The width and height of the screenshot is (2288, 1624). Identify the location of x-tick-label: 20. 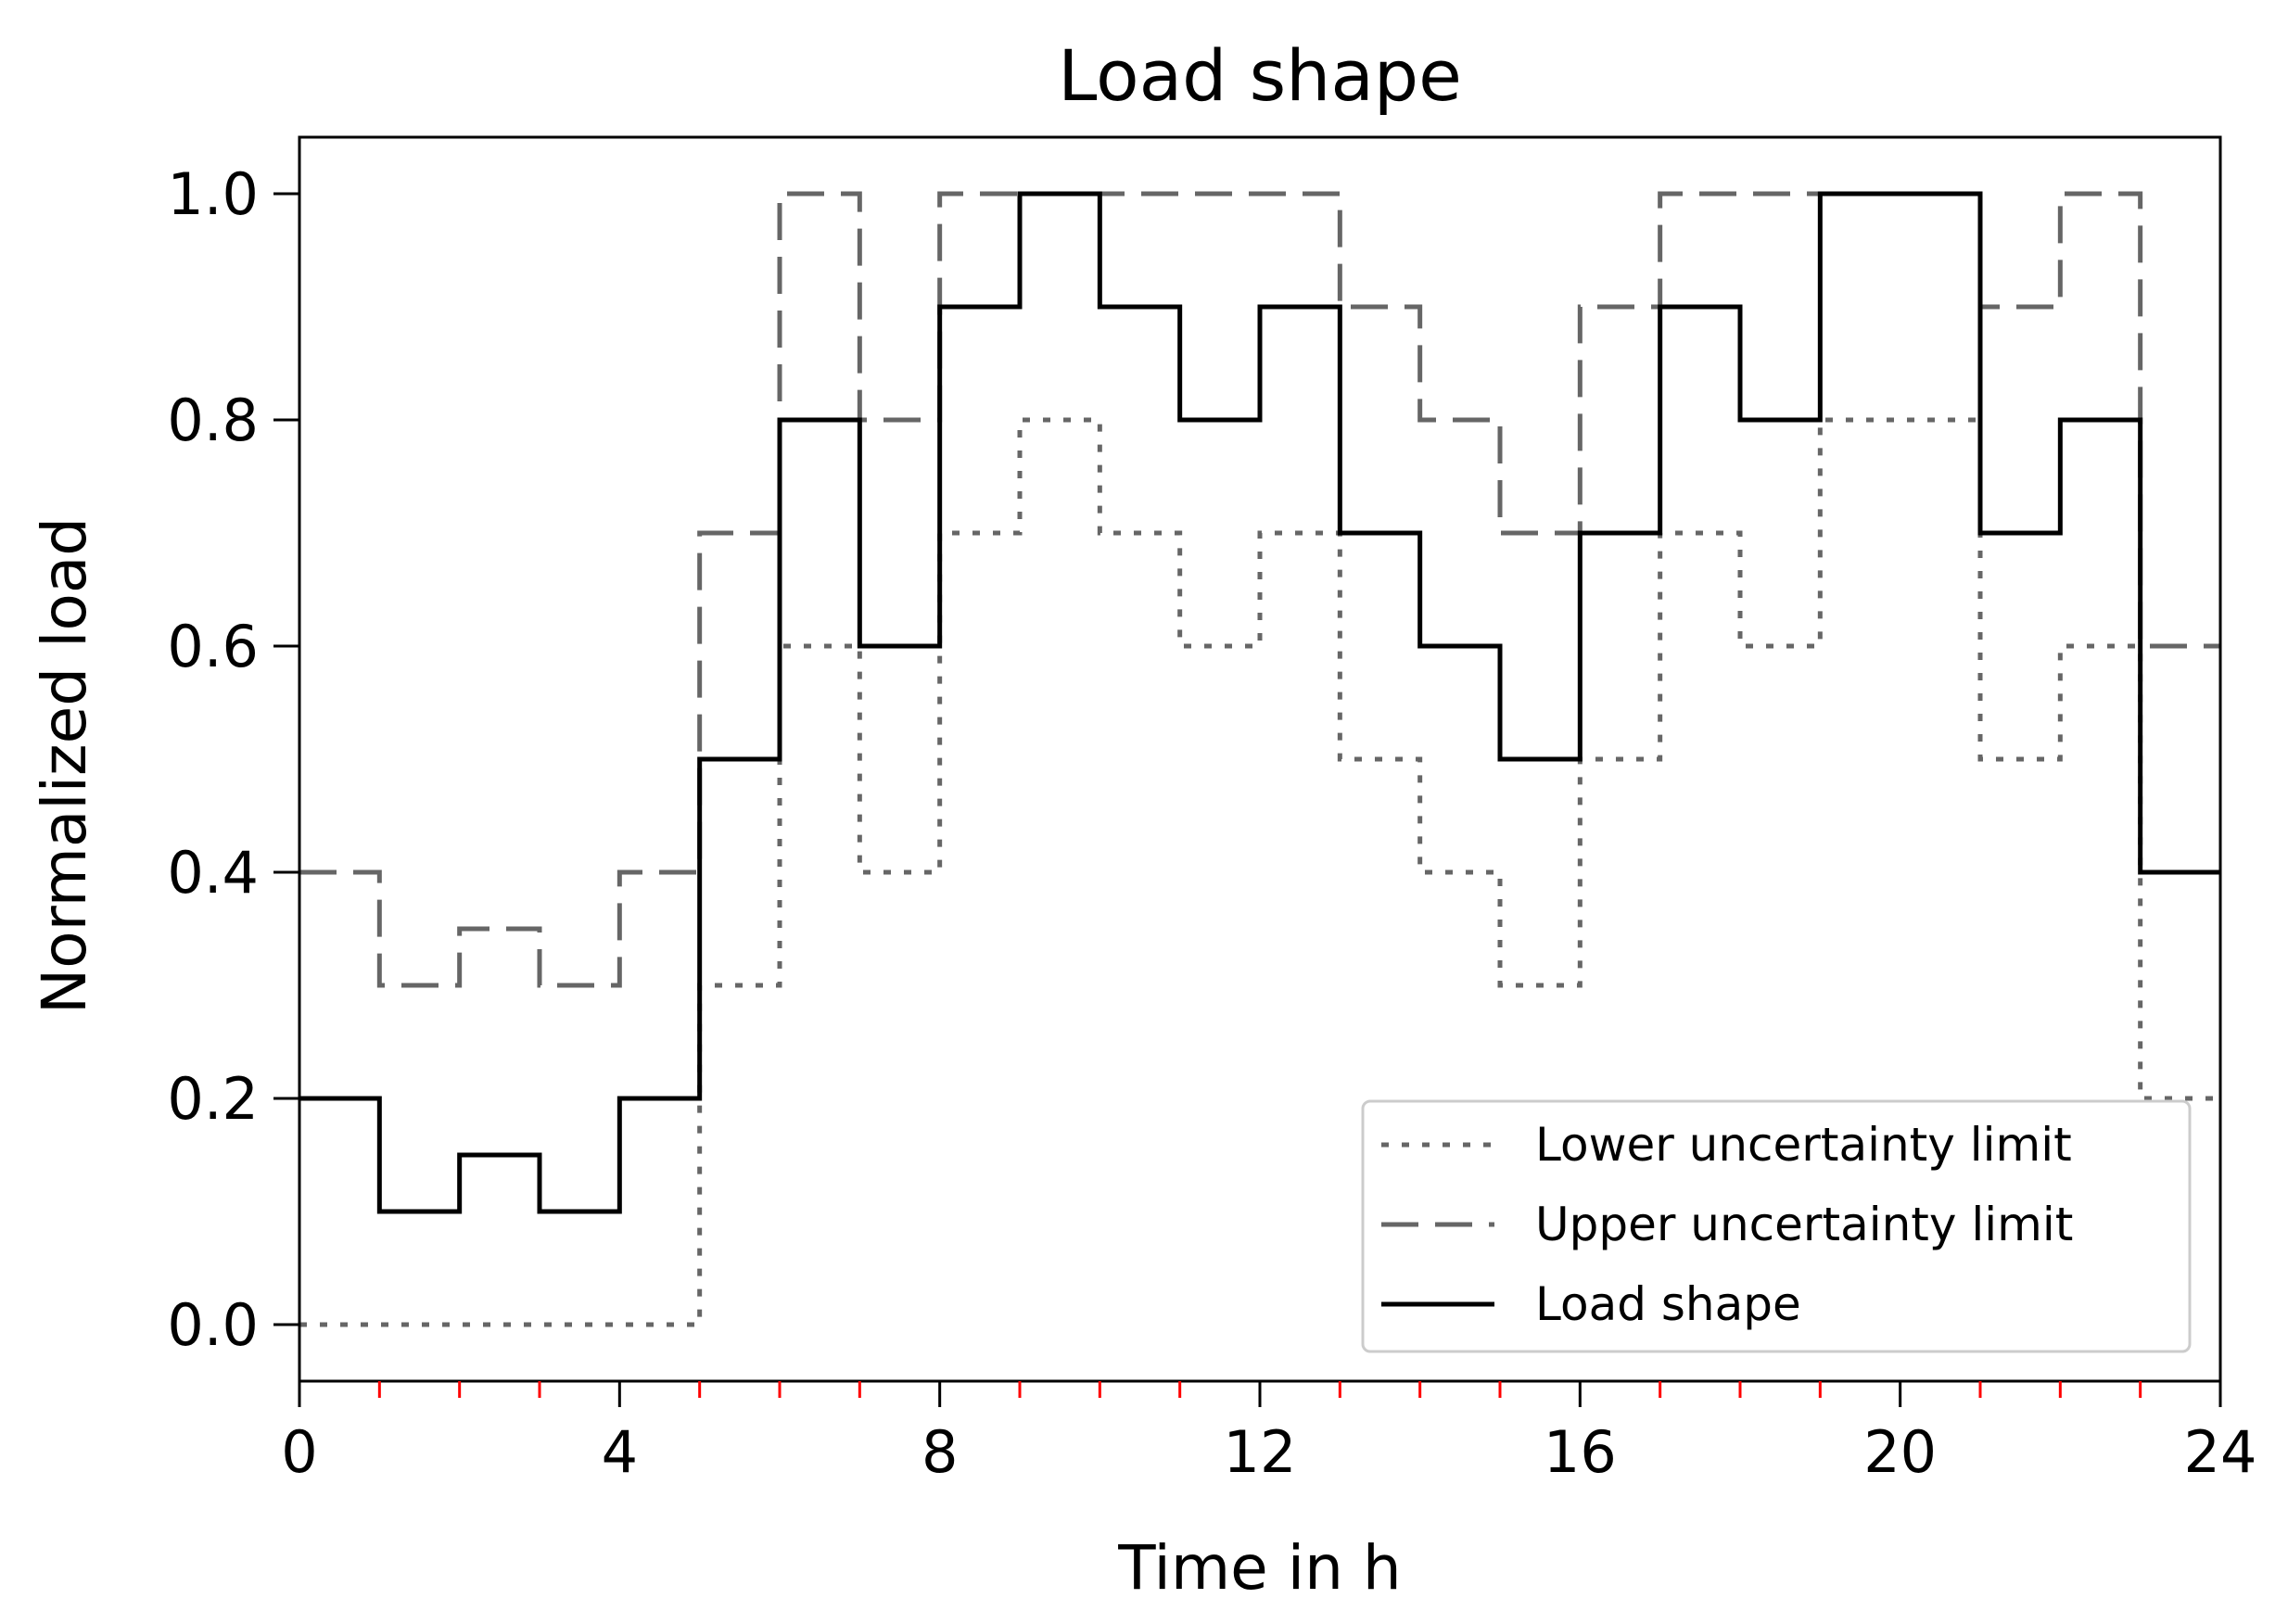
(1900, 1452).